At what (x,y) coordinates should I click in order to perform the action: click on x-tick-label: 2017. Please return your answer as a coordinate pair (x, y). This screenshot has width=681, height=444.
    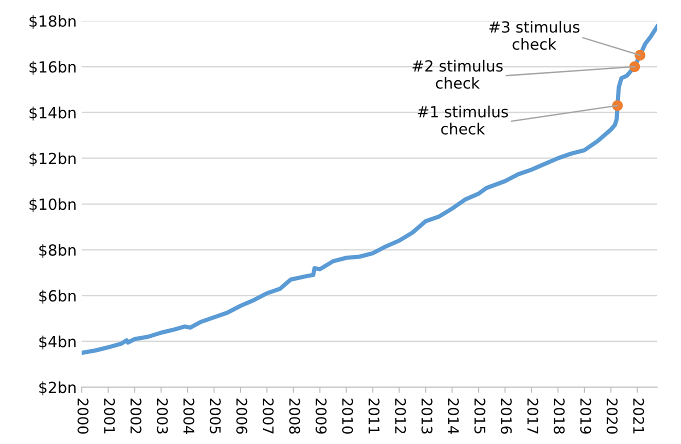
    Looking at the image, I should click on (532, 416).